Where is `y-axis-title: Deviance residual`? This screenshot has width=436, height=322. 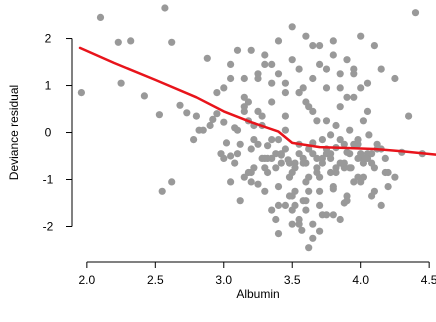
y-axis-title: Deviance residual is located at coordinates (14, 132).